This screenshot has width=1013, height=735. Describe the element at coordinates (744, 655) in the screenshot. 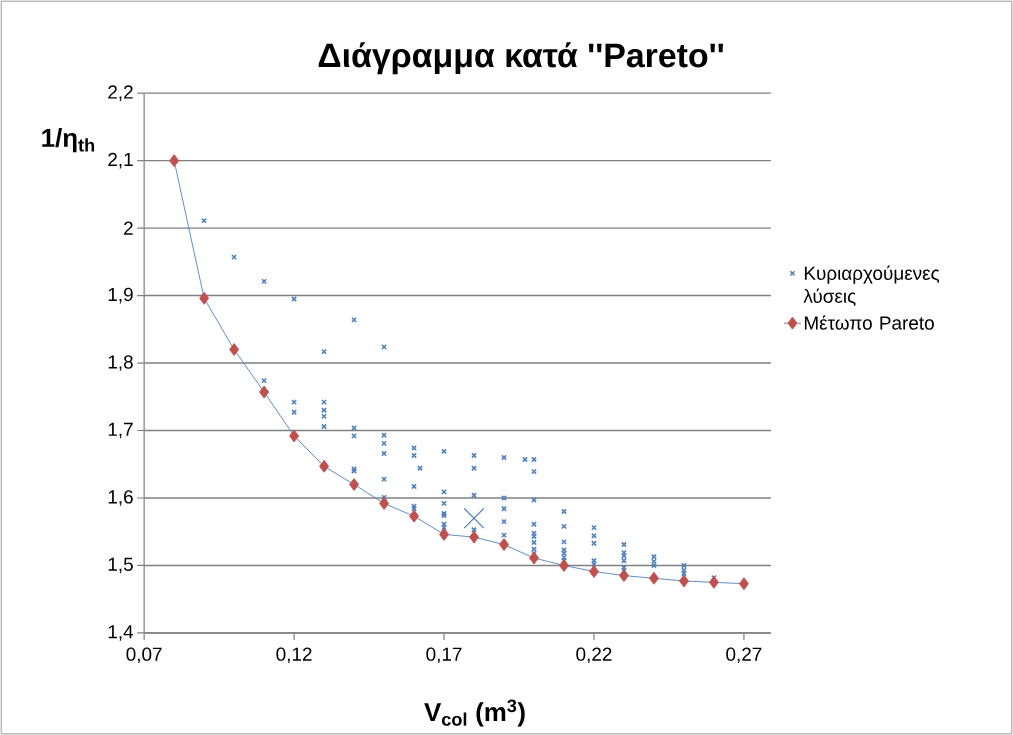

I see `x-tick-label: 0,27` at that location.